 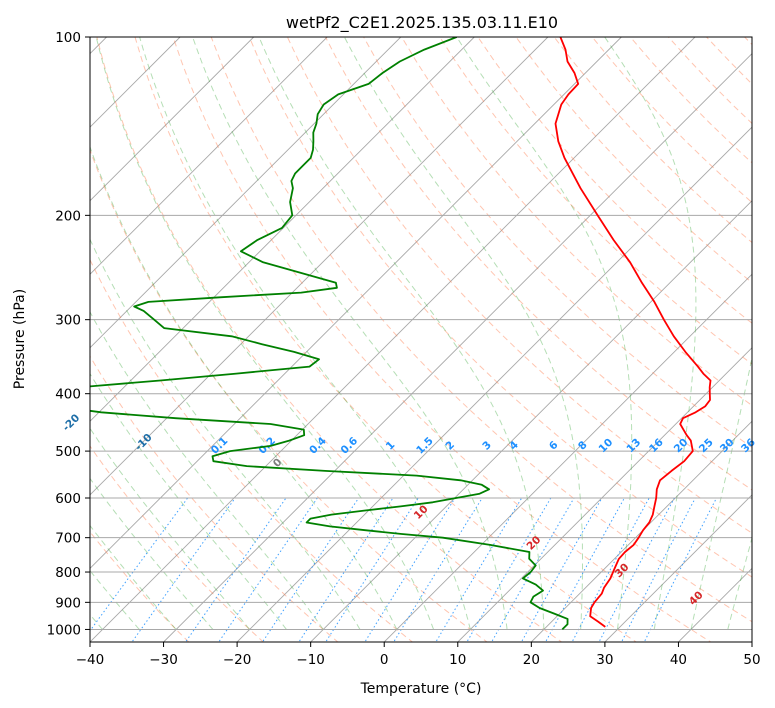 I want to click on mixing-ratio-label: 6, so click(x=554, y=446).